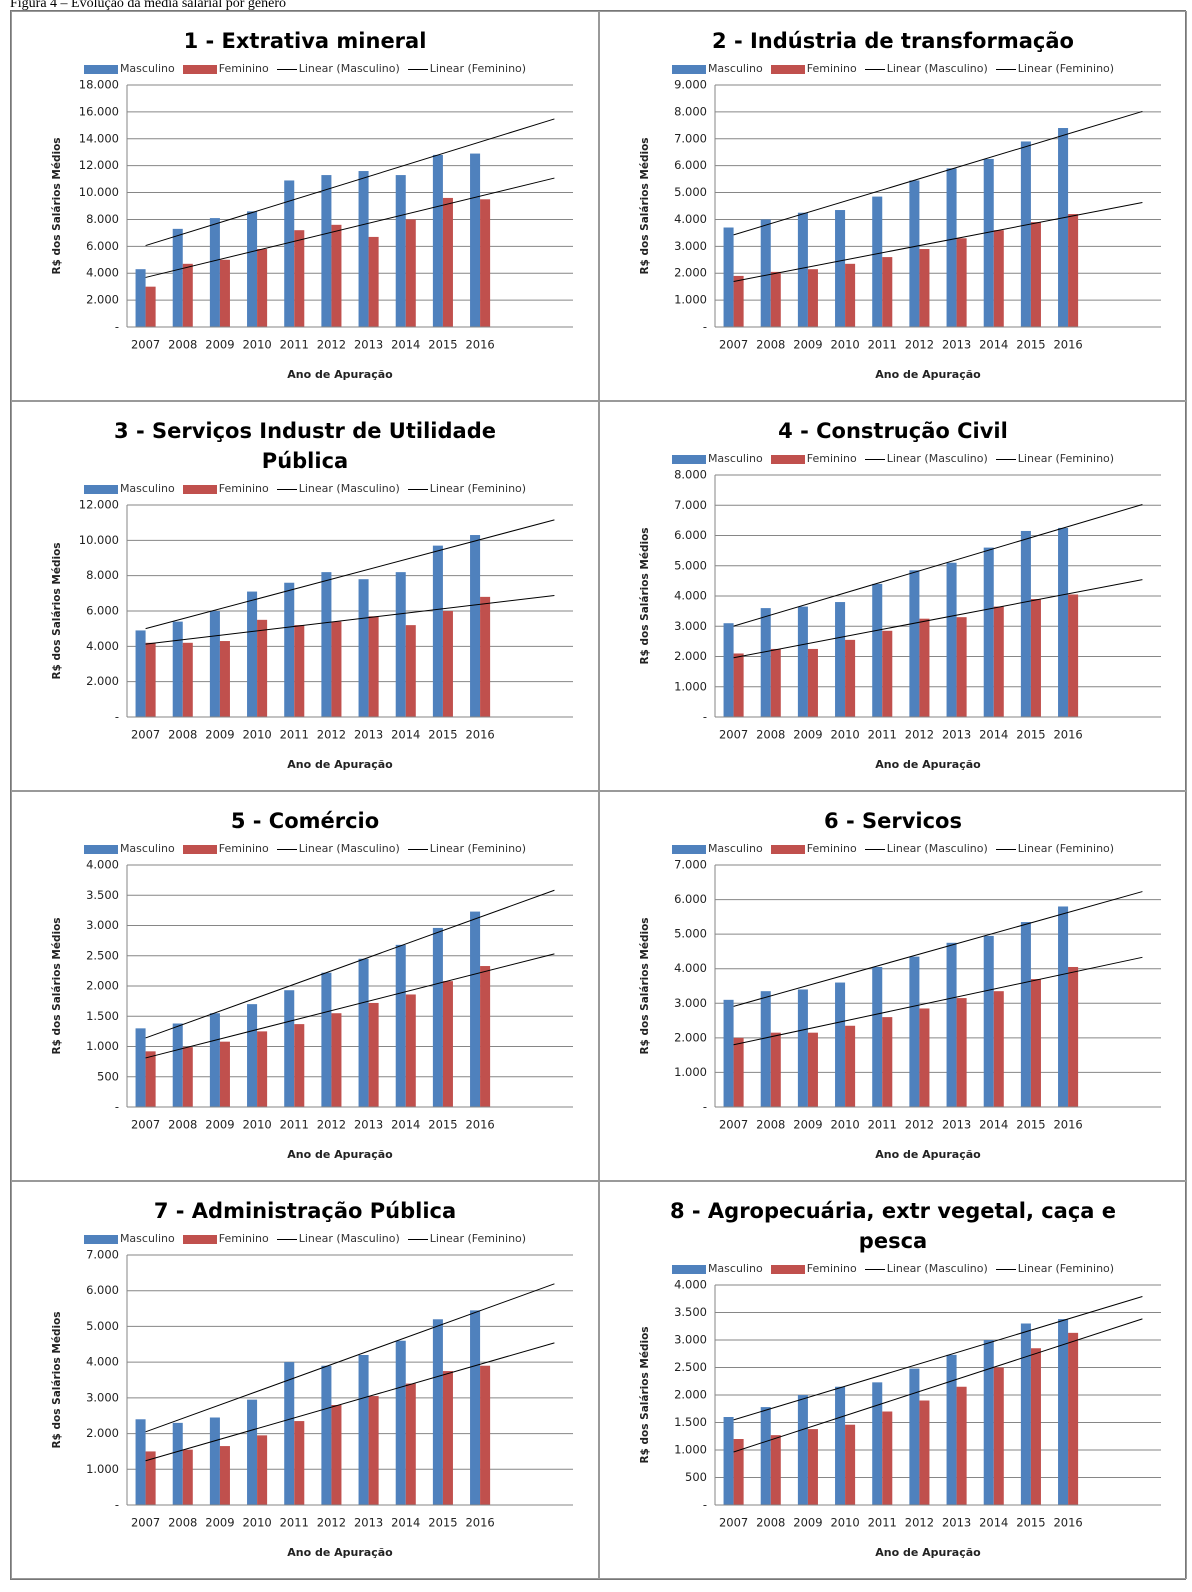 The width and height of the screenshot is (1192, 1592). What do you see at coordinates (108, 1076) in the screenshot?
I see `y-tick-label: 500` at bounding box center [108, 1076].